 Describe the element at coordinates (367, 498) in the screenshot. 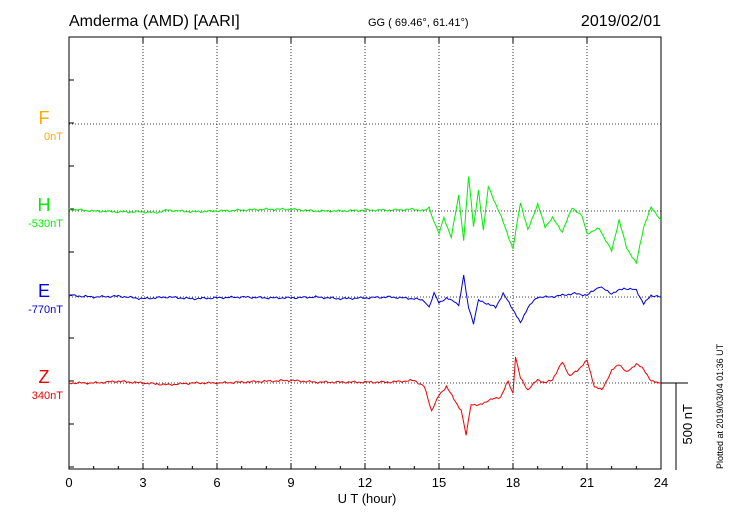

I see `x-axis-label: U T (hour)` at that location.